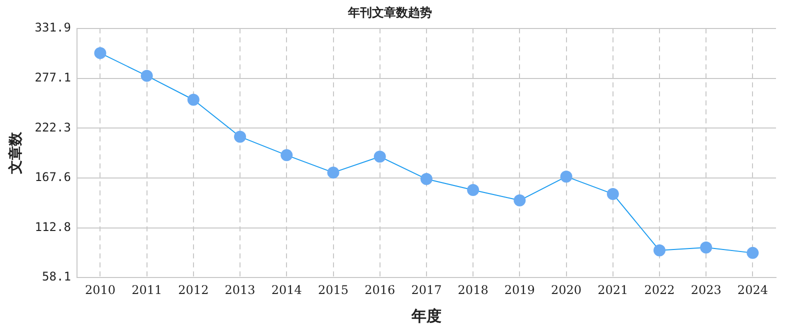 The height and width of the screenshot is (330, 798). What do you see at coordinates (52, 27) in the screenshot?
I see `y-tick-label: 331.9` at bounding box center [52, 27].